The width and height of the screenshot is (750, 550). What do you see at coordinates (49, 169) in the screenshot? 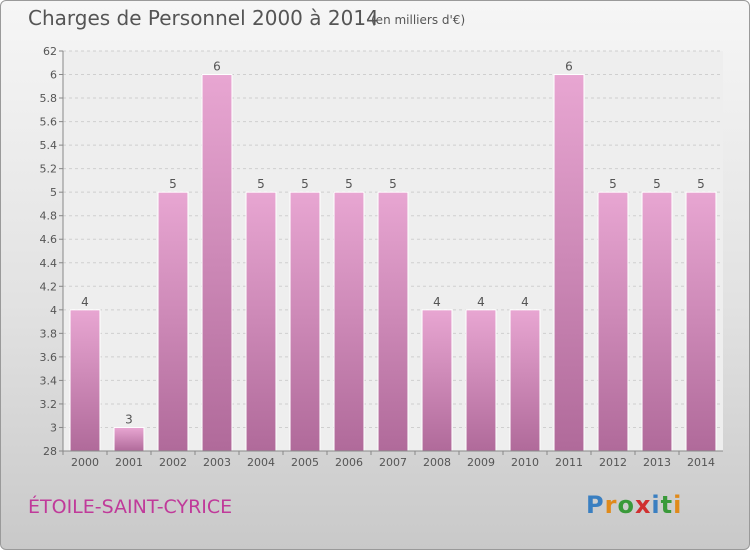
I see `y-tick-label: 5.2` at bounding box center [49, 169].